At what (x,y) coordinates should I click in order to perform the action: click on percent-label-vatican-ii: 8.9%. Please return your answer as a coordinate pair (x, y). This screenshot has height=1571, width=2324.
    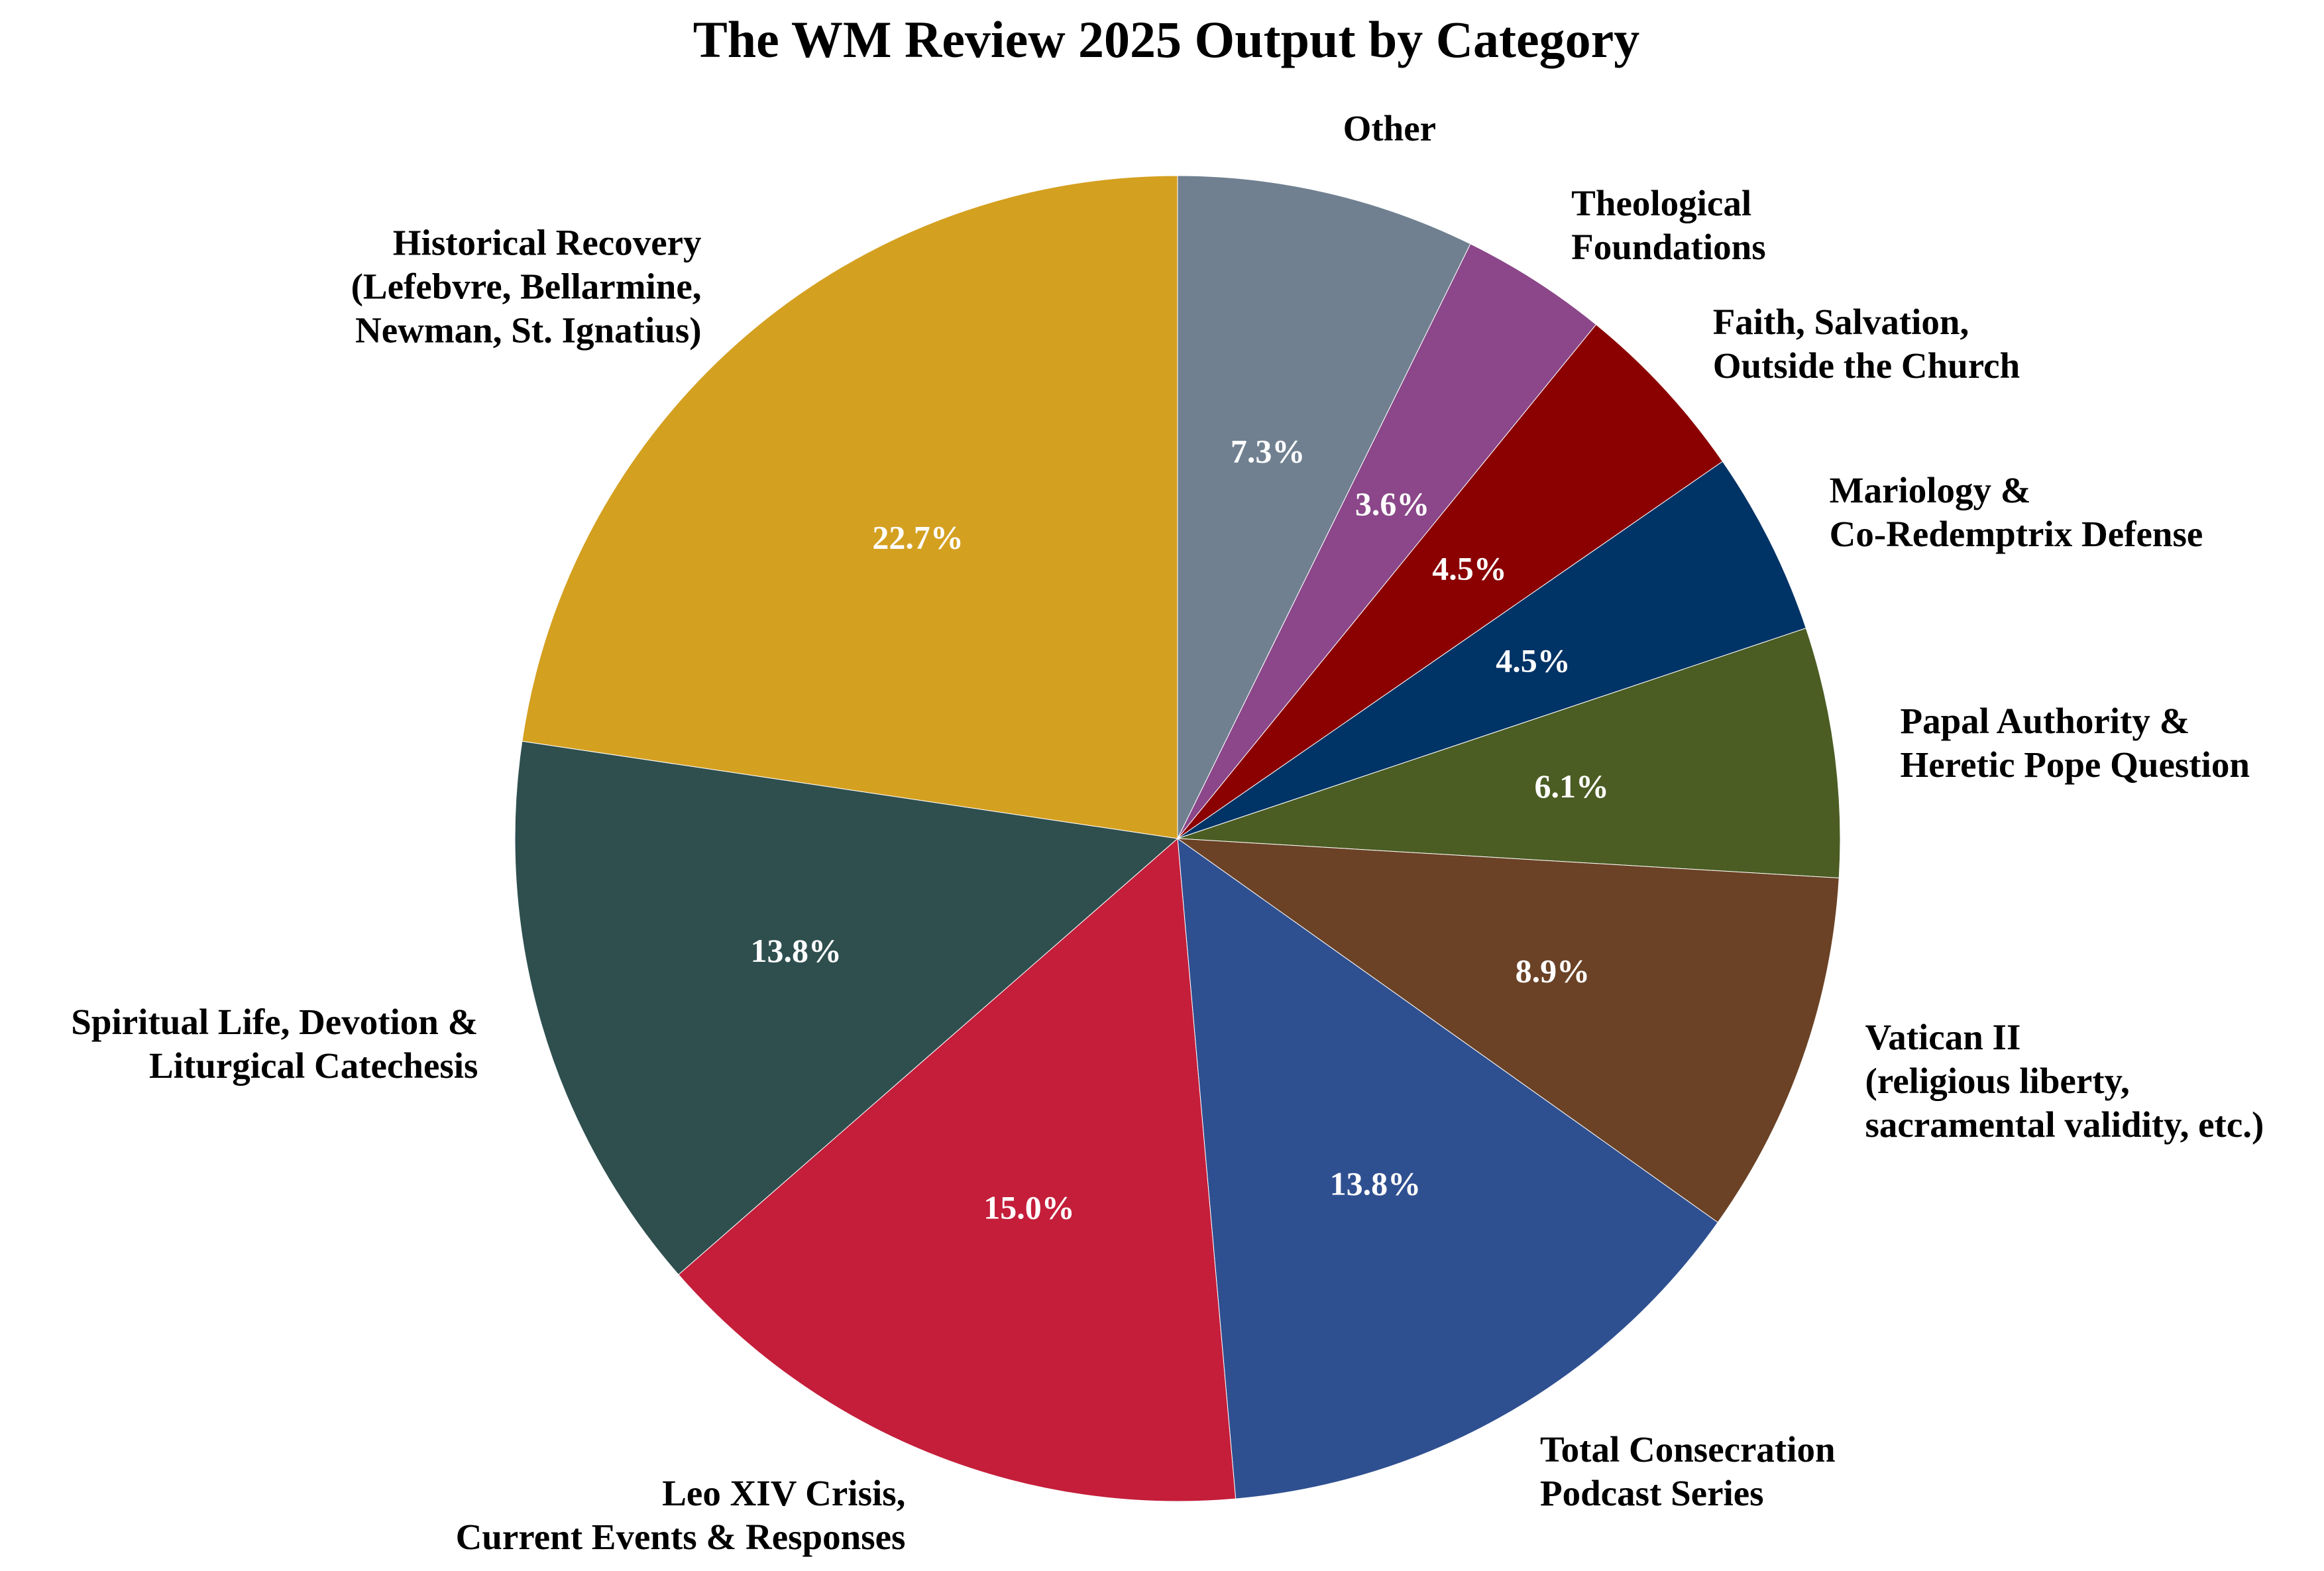
    Looking at the image, I should click on (1553, 970).